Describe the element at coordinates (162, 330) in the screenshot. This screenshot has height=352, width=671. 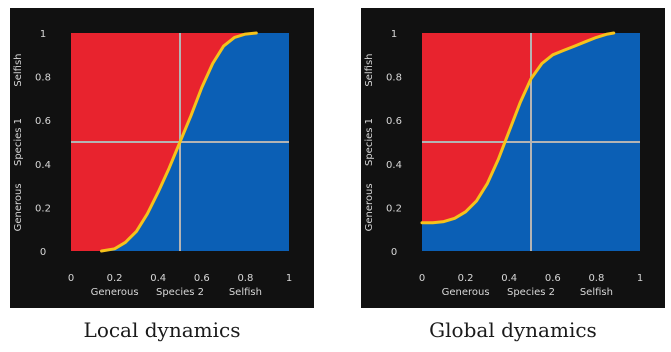
I see `caption-local: Local dynamics` at that location.